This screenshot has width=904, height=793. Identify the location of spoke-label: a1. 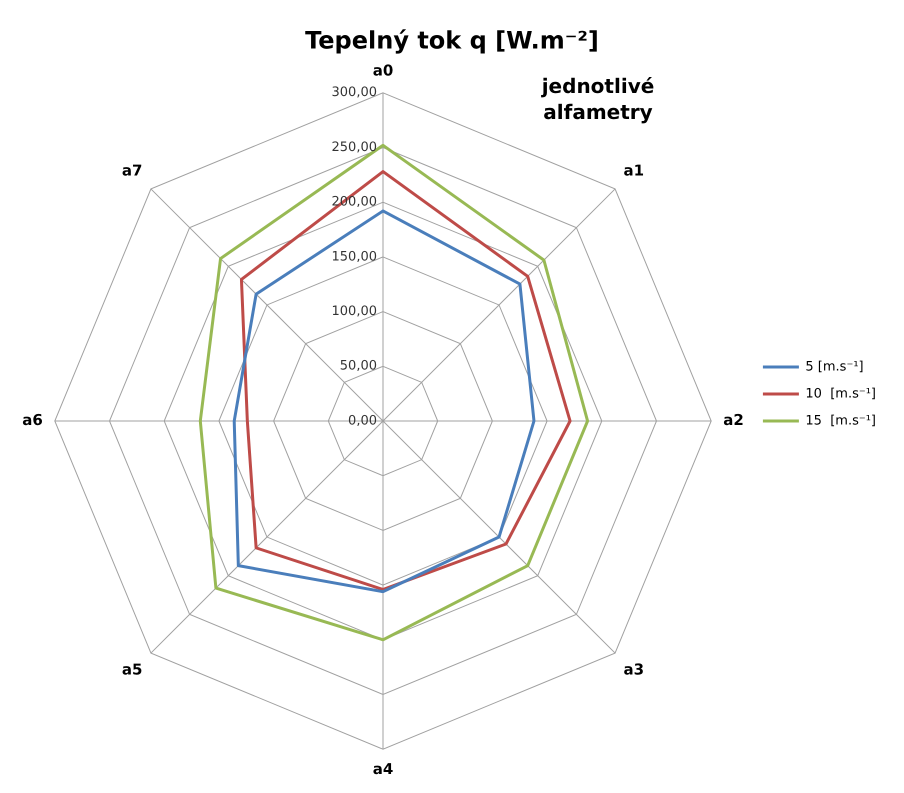
(634, 170).